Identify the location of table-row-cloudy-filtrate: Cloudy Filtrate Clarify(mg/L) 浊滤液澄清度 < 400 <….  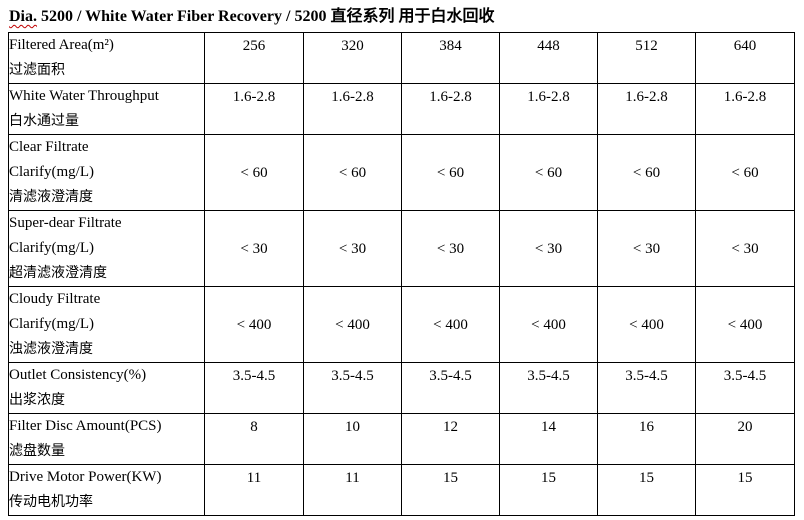
(401, 324).